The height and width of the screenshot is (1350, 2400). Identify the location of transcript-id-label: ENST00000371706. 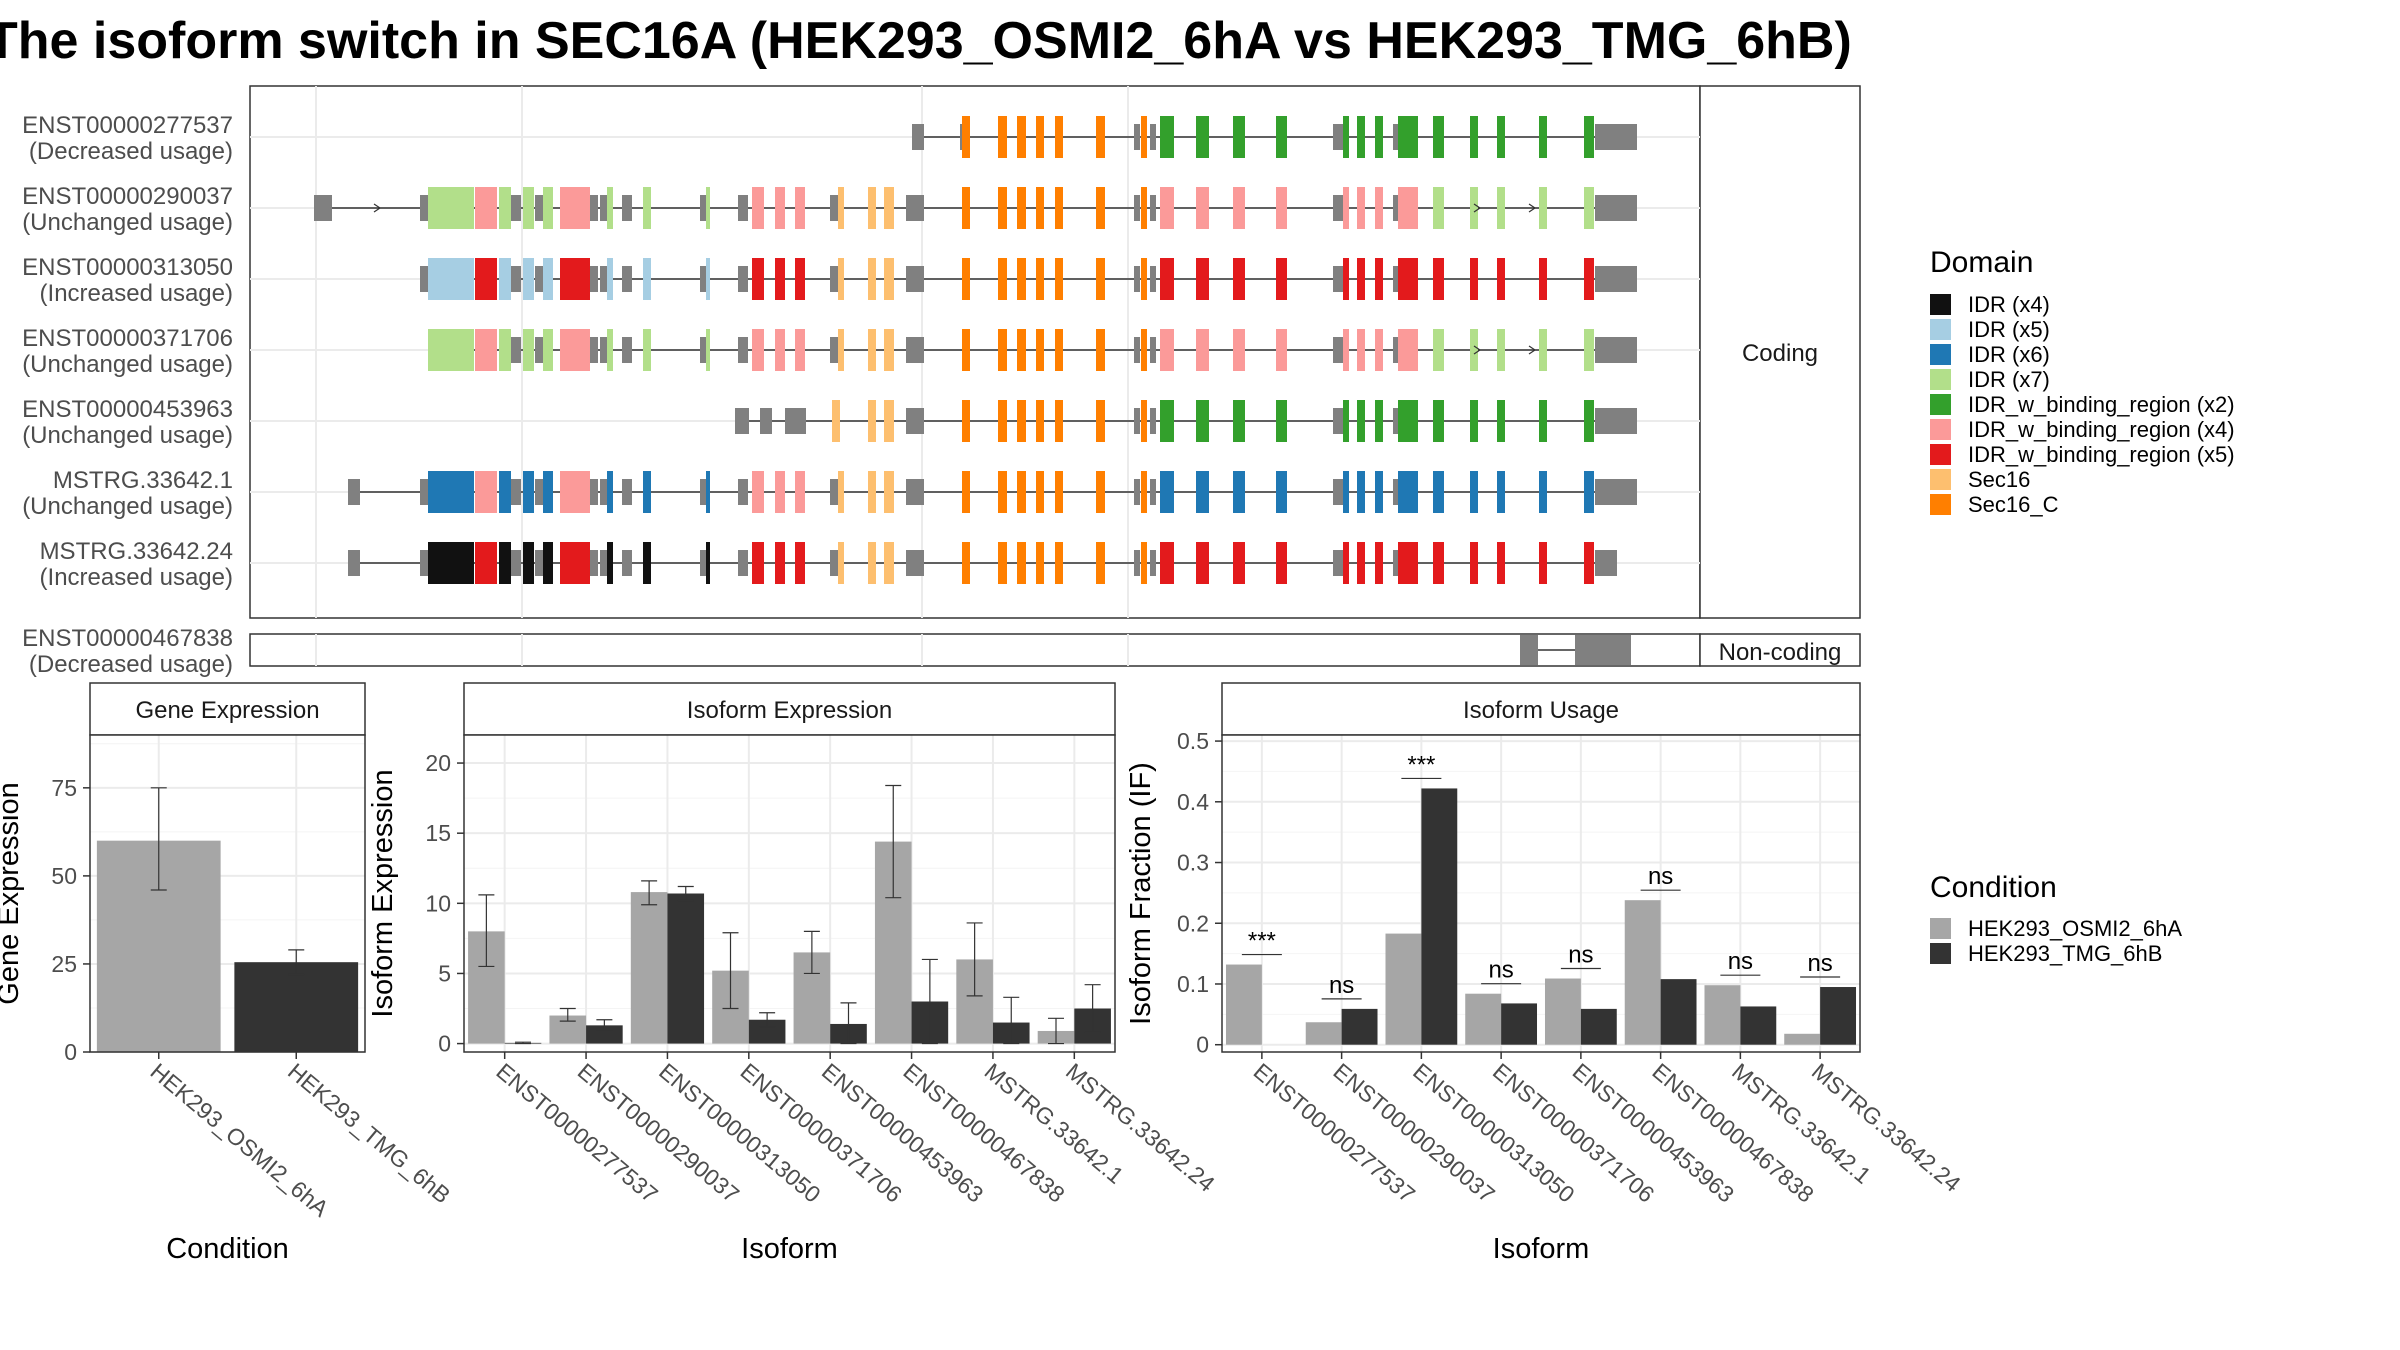
(127, 338).